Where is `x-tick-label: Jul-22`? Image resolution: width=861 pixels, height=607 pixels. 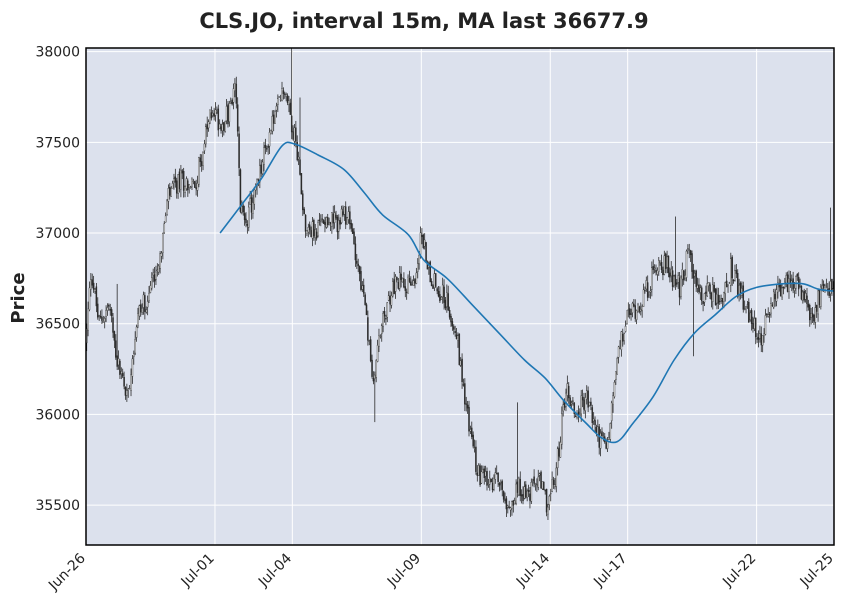
x-tick-label: Jul-22 is located at coordinates (739, 571).